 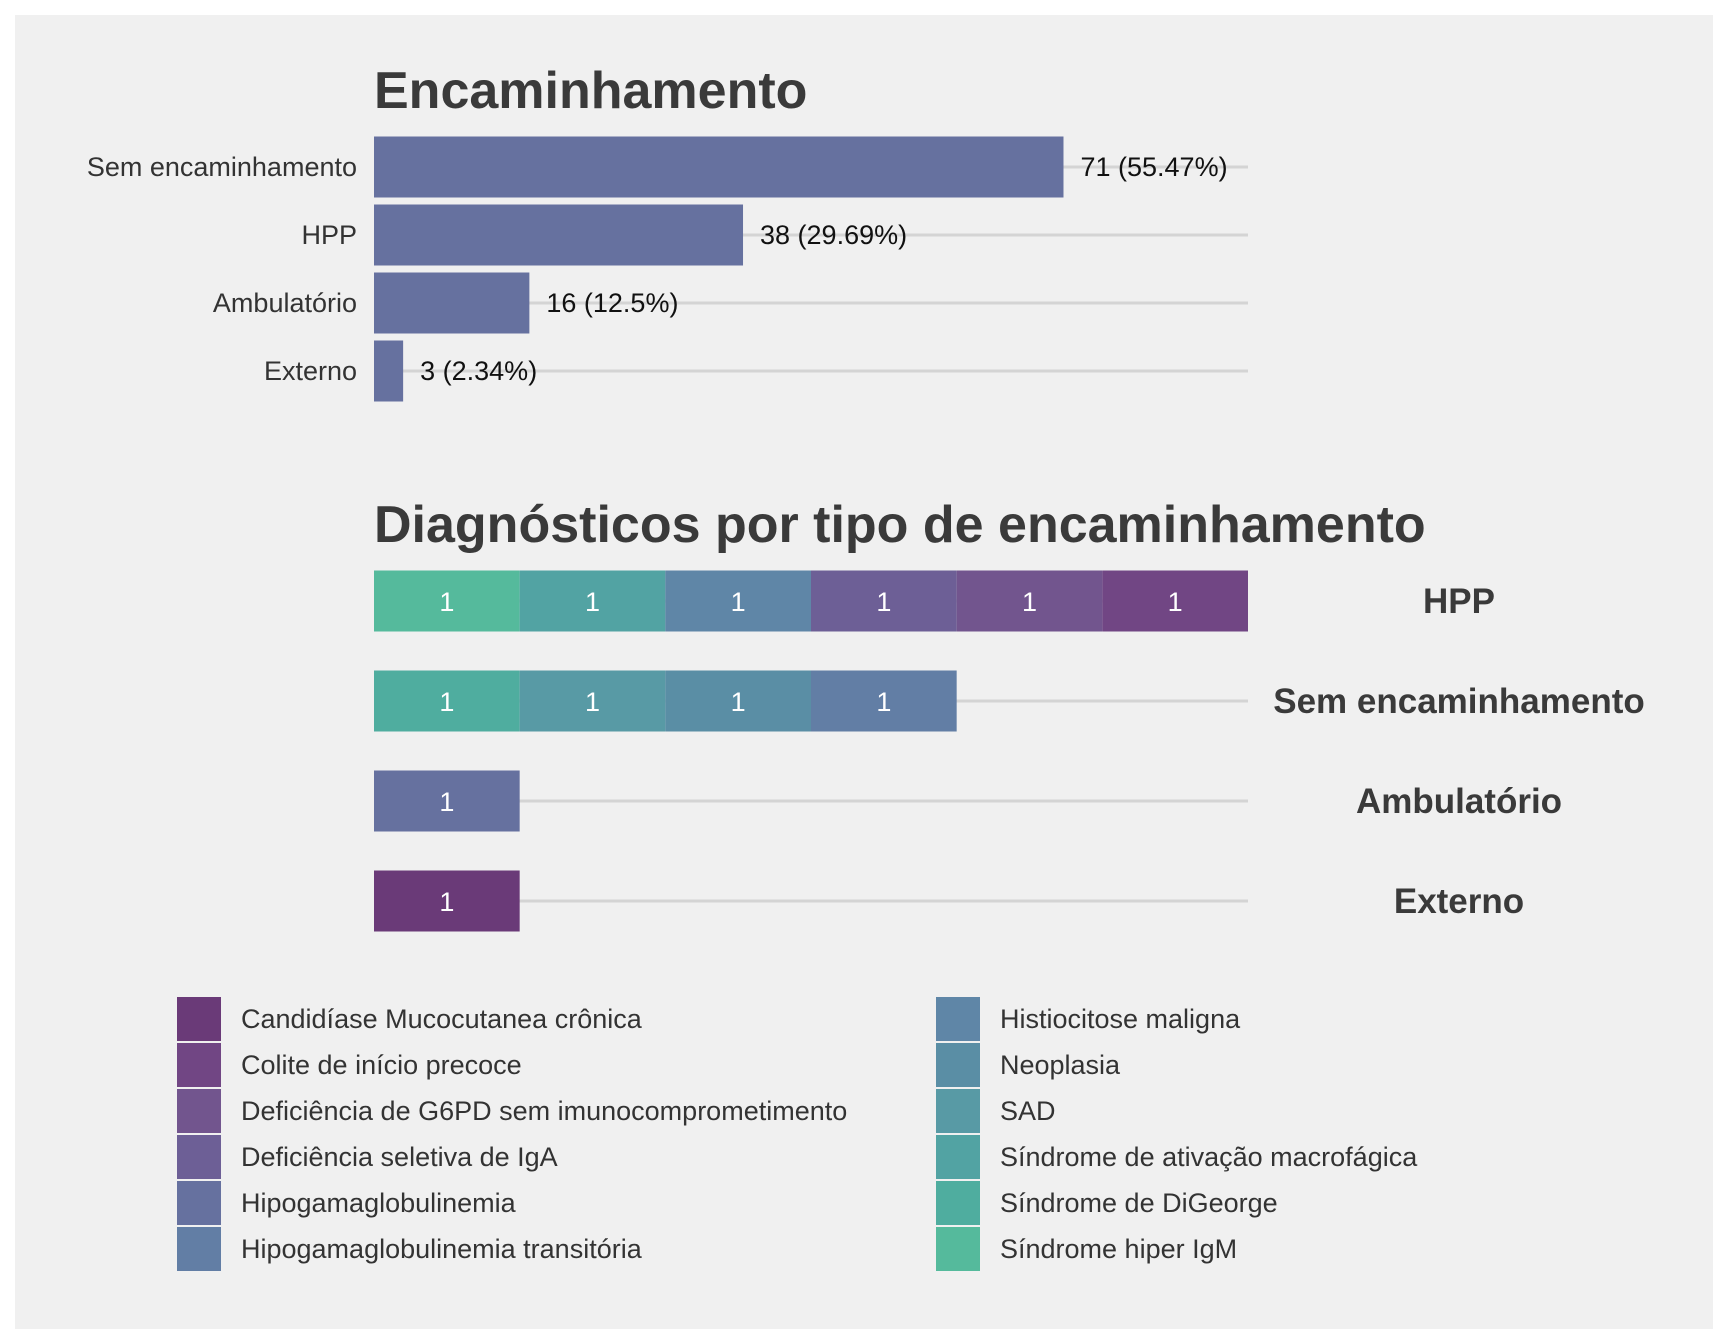 I want to click on data-label-ambulatorio: 16 (12.5%), so click(x=612, y=303).